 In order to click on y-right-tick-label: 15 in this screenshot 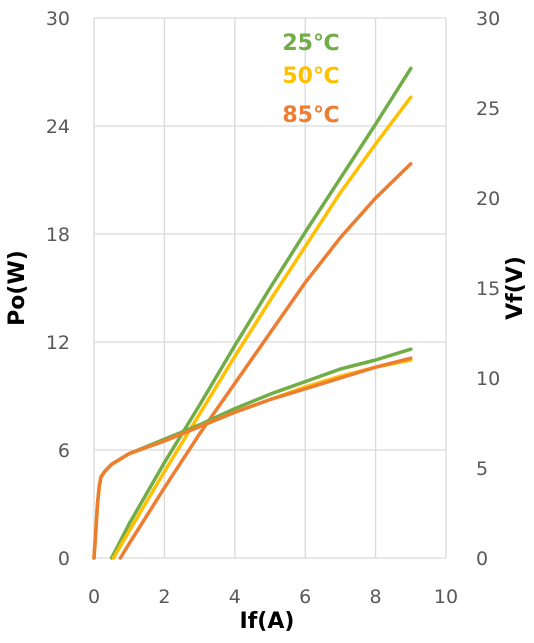, I will do `click(488, 289)`.